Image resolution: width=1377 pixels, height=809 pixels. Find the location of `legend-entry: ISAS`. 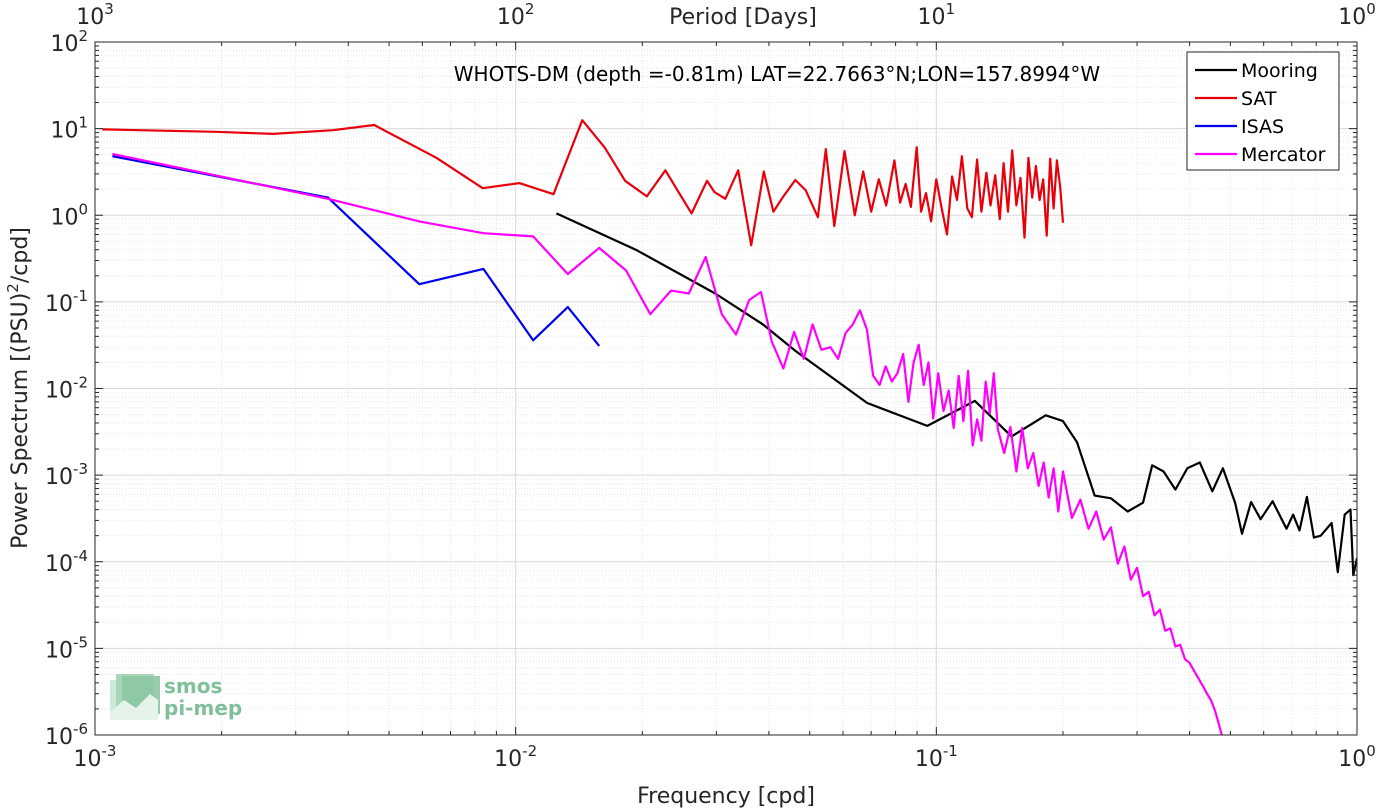

legend-entry: ISAS is located at coordinates (1262, 127).